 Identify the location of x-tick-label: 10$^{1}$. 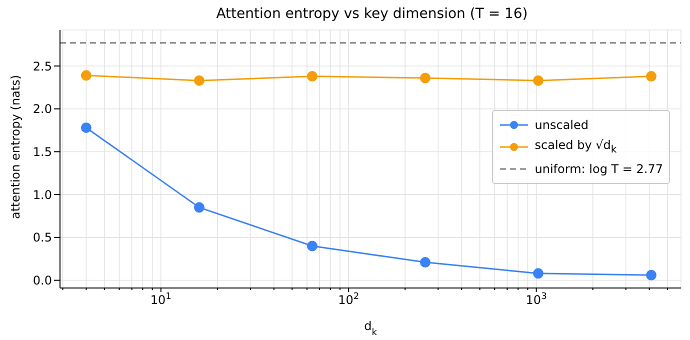
(161, 299).